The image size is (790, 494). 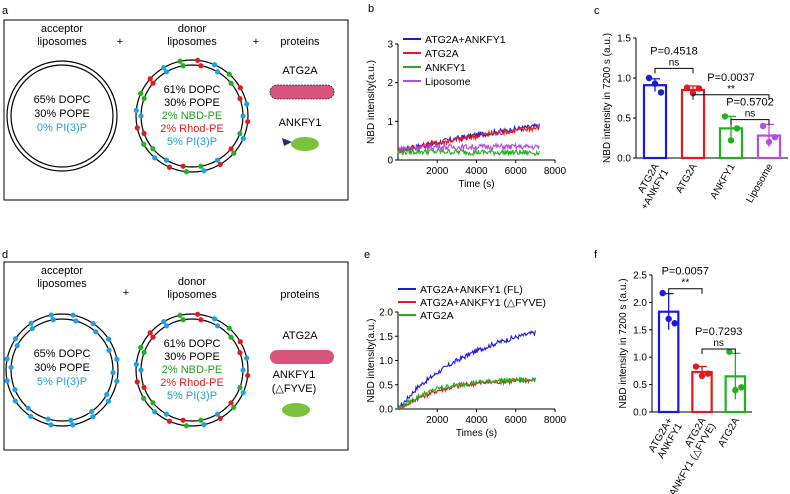 I want to click on category-label-line: ATG2A, so click(x=729, y=433).